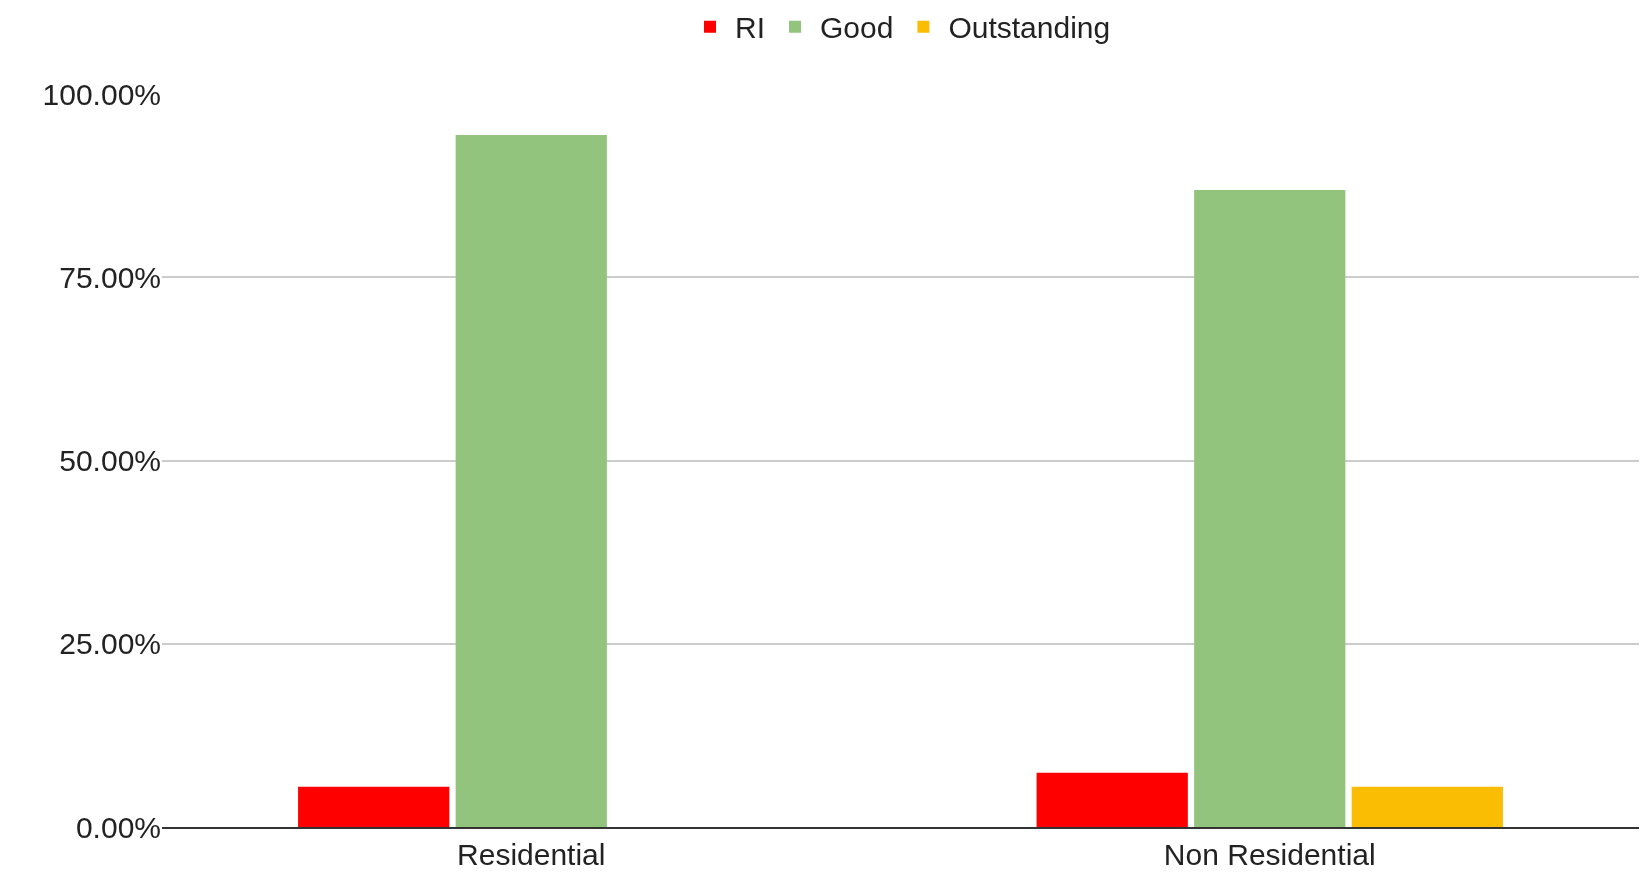 This screenshot has width=1641, height=883. Describe the element at coordinates (857, 28) in the screenshot. I see `legend-label: Good` at that location.